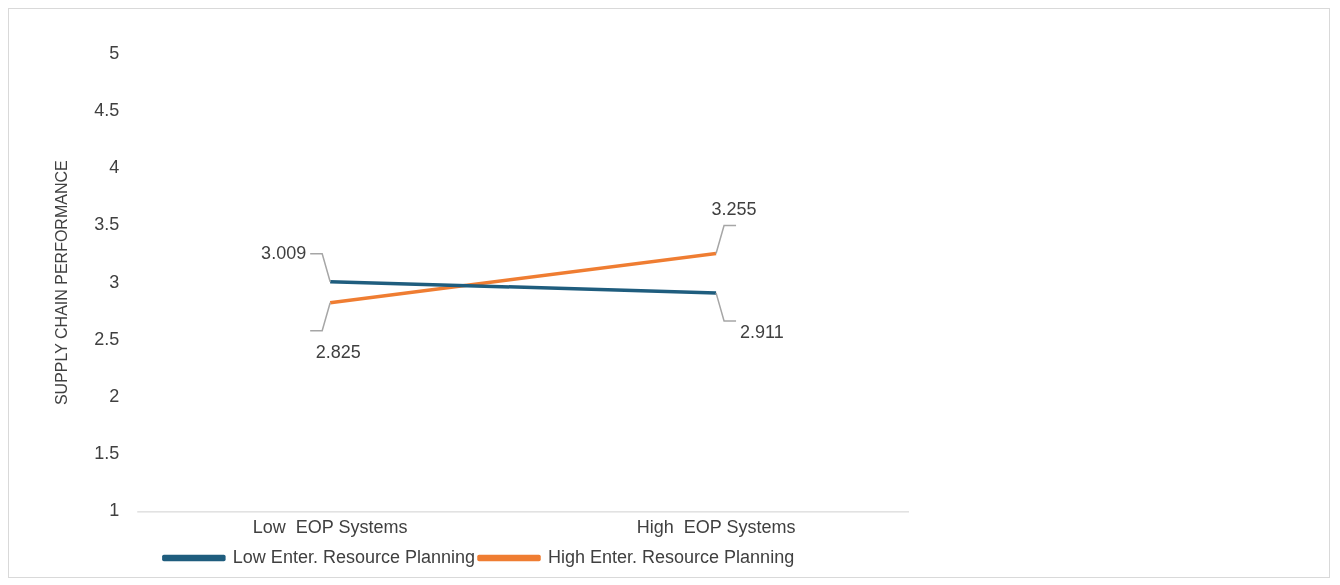  What do you see at coordinates (114, 510) in the screenshot?
I see `y-tick-label: 1` at bounding box center [114, 510].